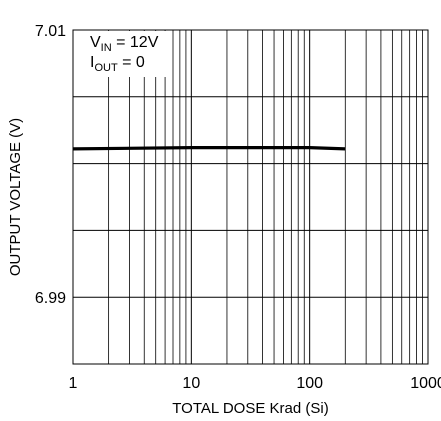  What do you see at coordinates (50, 165) in the screenshot?
I see `y-tick-labels: 7.01 6.99` at bounding box center [50, 165].